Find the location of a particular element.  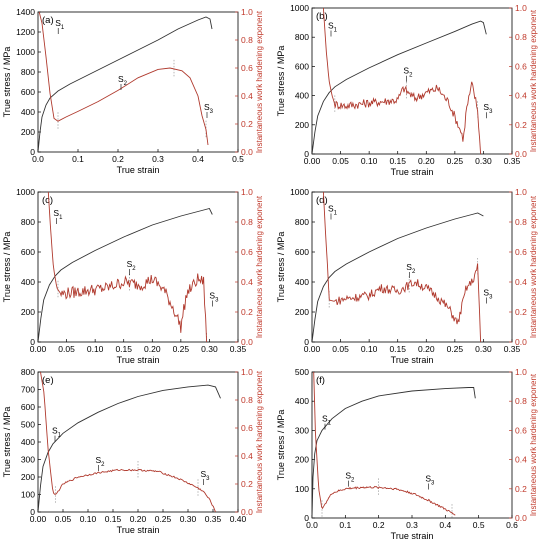

panel-label: (c) is located at coordinates (47, 200).